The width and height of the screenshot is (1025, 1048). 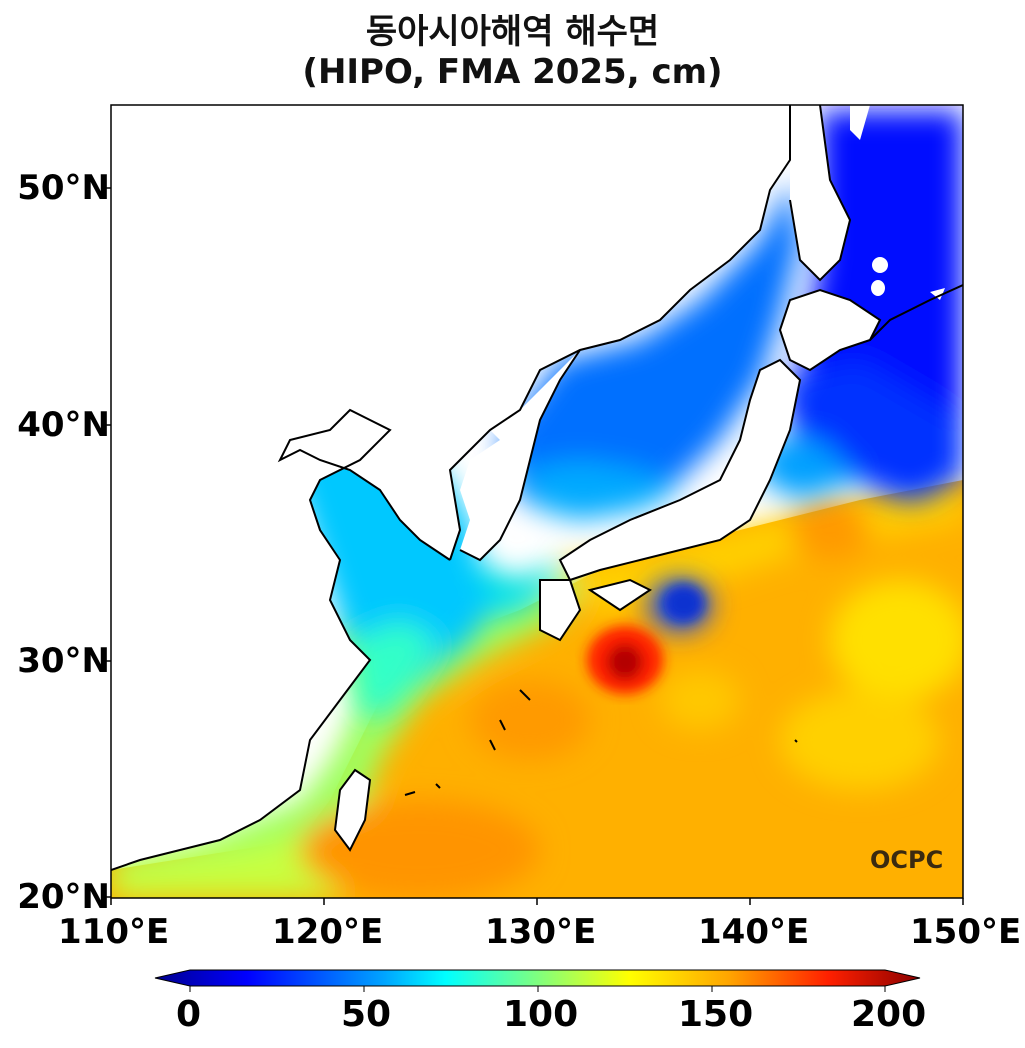 I want to click on lat-label-20: 20°N, so click(x=63, y=897).